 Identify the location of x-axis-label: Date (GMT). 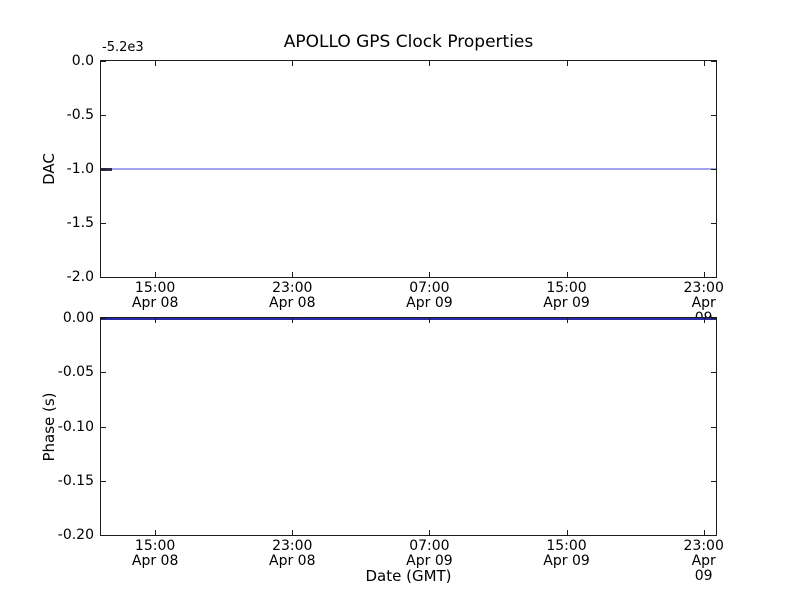
(408, 576).